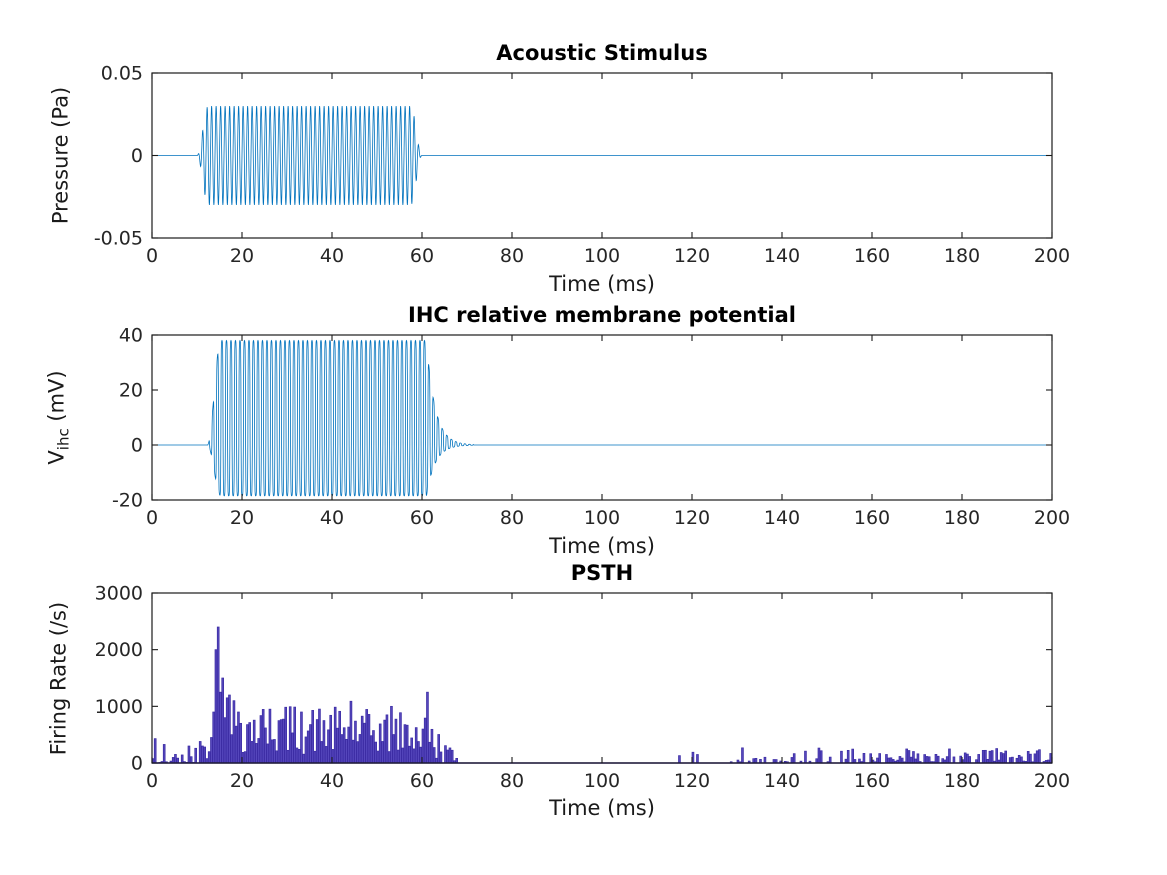 Image resolution: width=1167 pixels, height=875 pixels. Describe the element at coordinates (602, 573) in the screenshot. I see `psth-title: PSTH` at that location.